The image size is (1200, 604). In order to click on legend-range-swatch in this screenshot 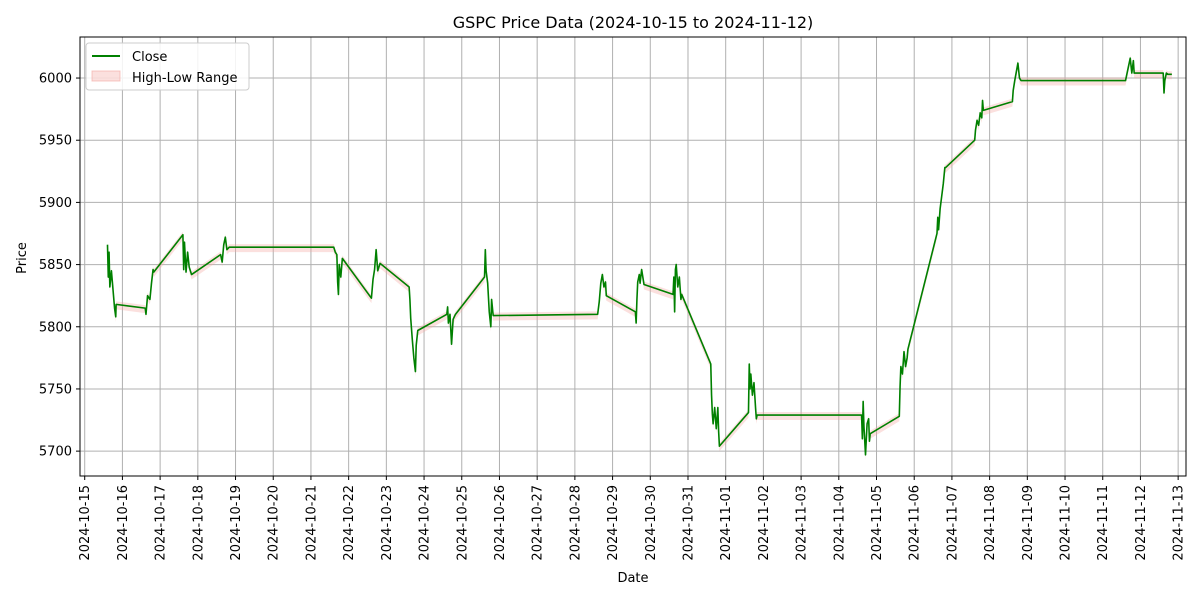, I will do `click(106, 76)`.